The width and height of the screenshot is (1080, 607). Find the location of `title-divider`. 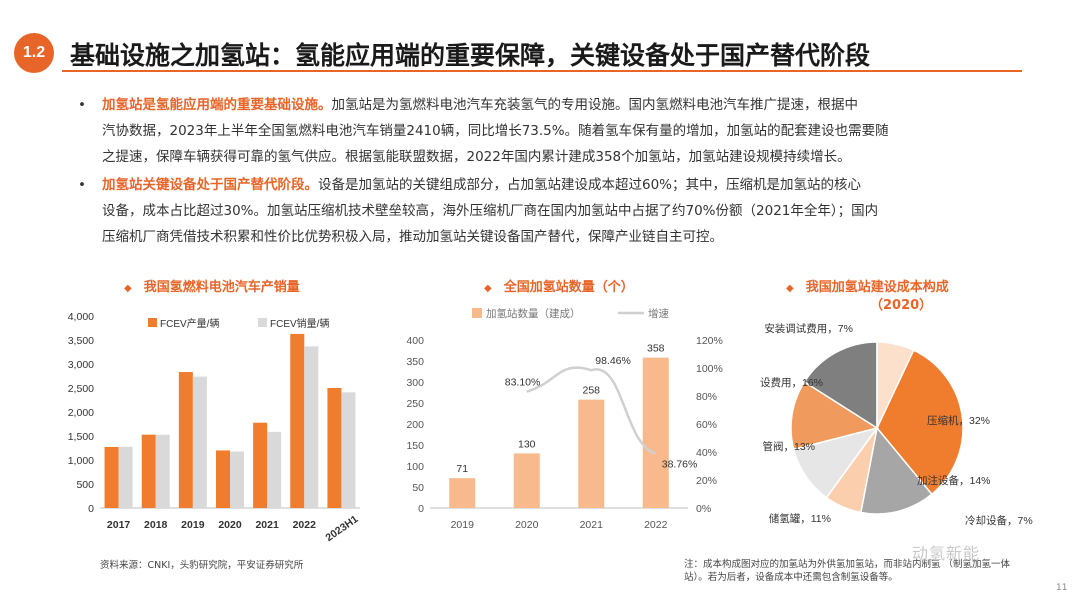

title-divider is located at coordinates (542, 71).